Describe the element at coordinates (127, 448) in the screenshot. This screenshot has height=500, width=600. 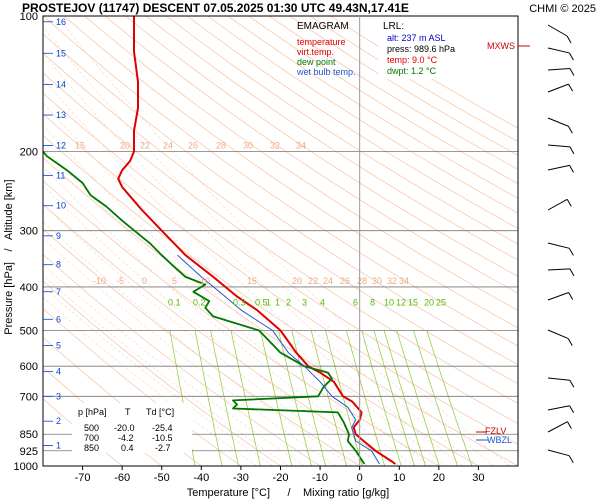
I see `table-cell: 0.4` at that location.